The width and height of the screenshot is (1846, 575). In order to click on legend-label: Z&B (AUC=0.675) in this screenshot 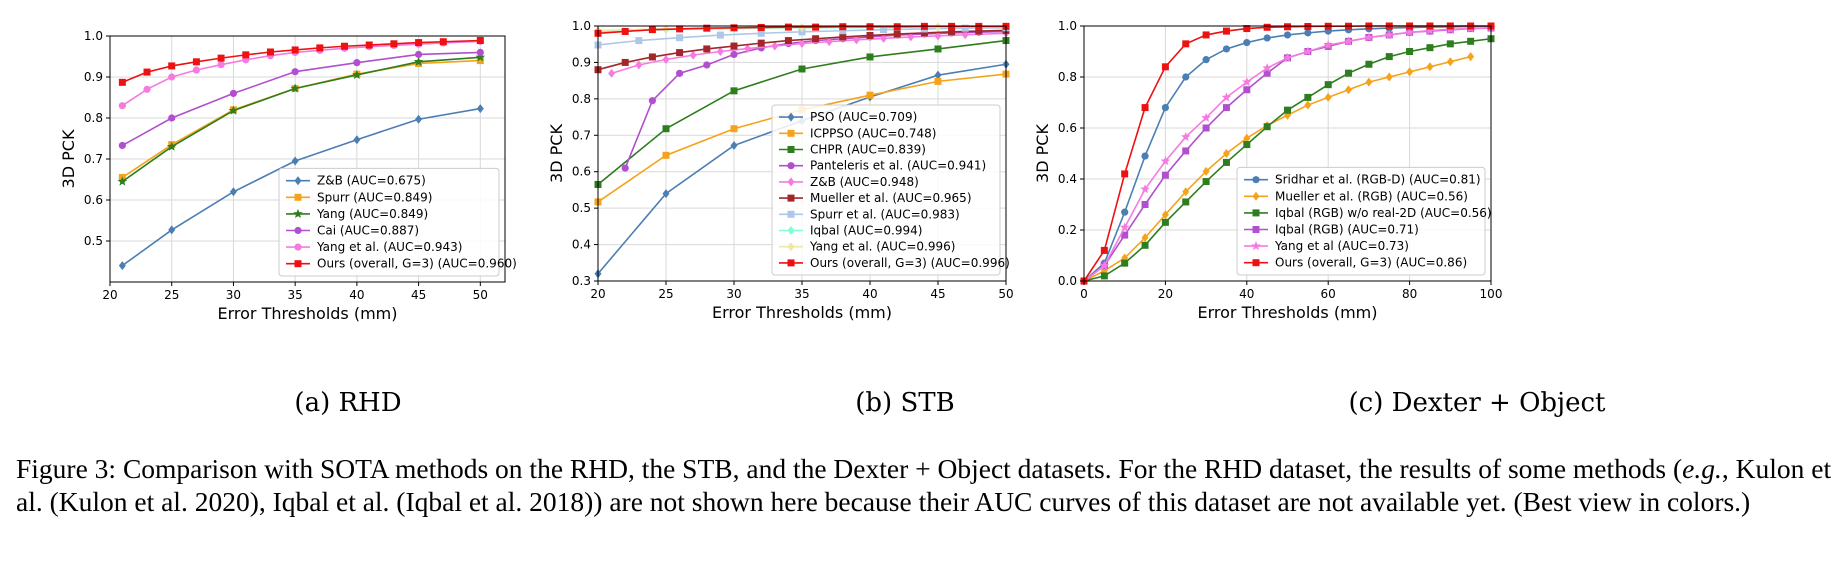, I will do `click(371, 181)`.